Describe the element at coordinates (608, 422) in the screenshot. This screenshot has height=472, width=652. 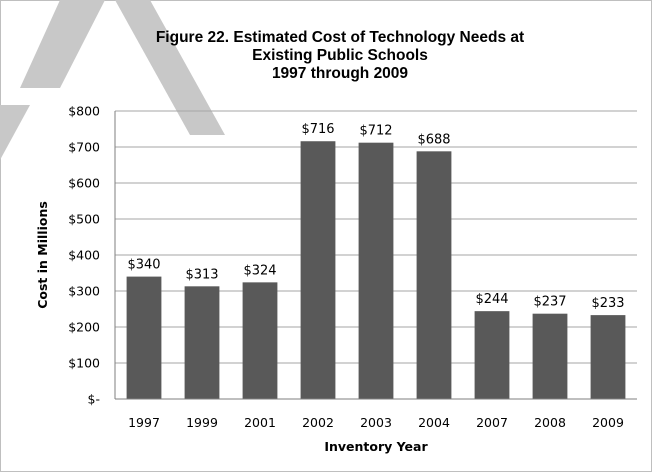
I see `x-tick-label-2009: 2009` at that location.